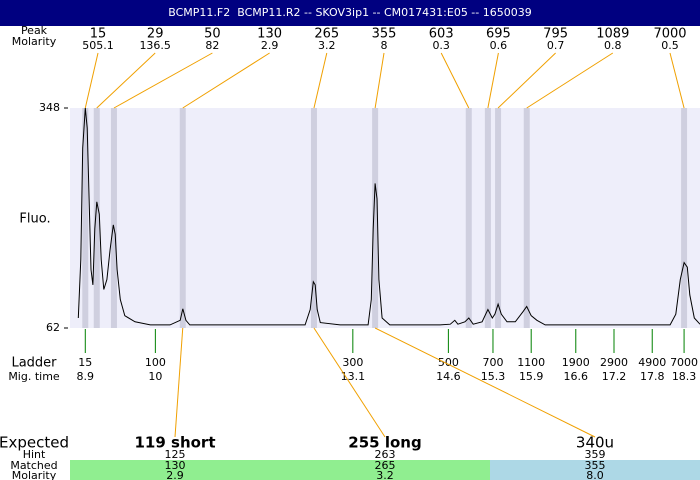 The image size is (700, 480). I want to click on peak-size: 29, so click(155, 34).